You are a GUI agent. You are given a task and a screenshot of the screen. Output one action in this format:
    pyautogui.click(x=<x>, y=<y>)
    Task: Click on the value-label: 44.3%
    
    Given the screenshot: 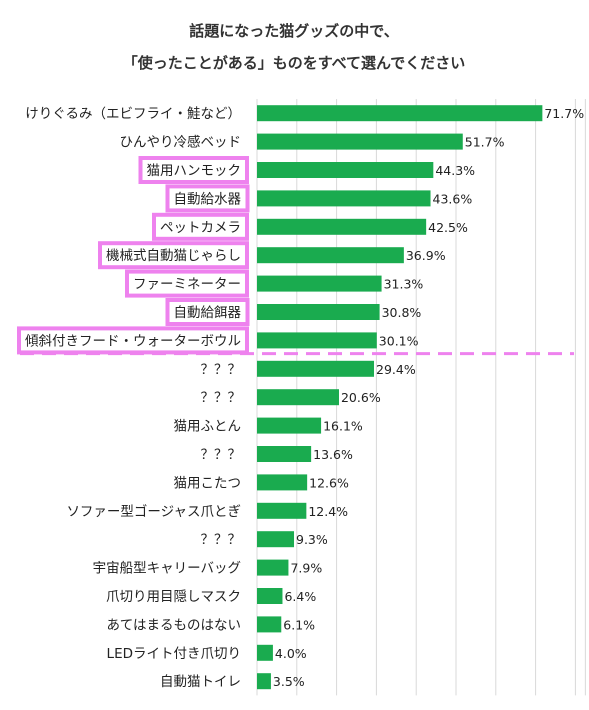 What is the action you would take?
    pyautogui.click(x=455, y=170)
    